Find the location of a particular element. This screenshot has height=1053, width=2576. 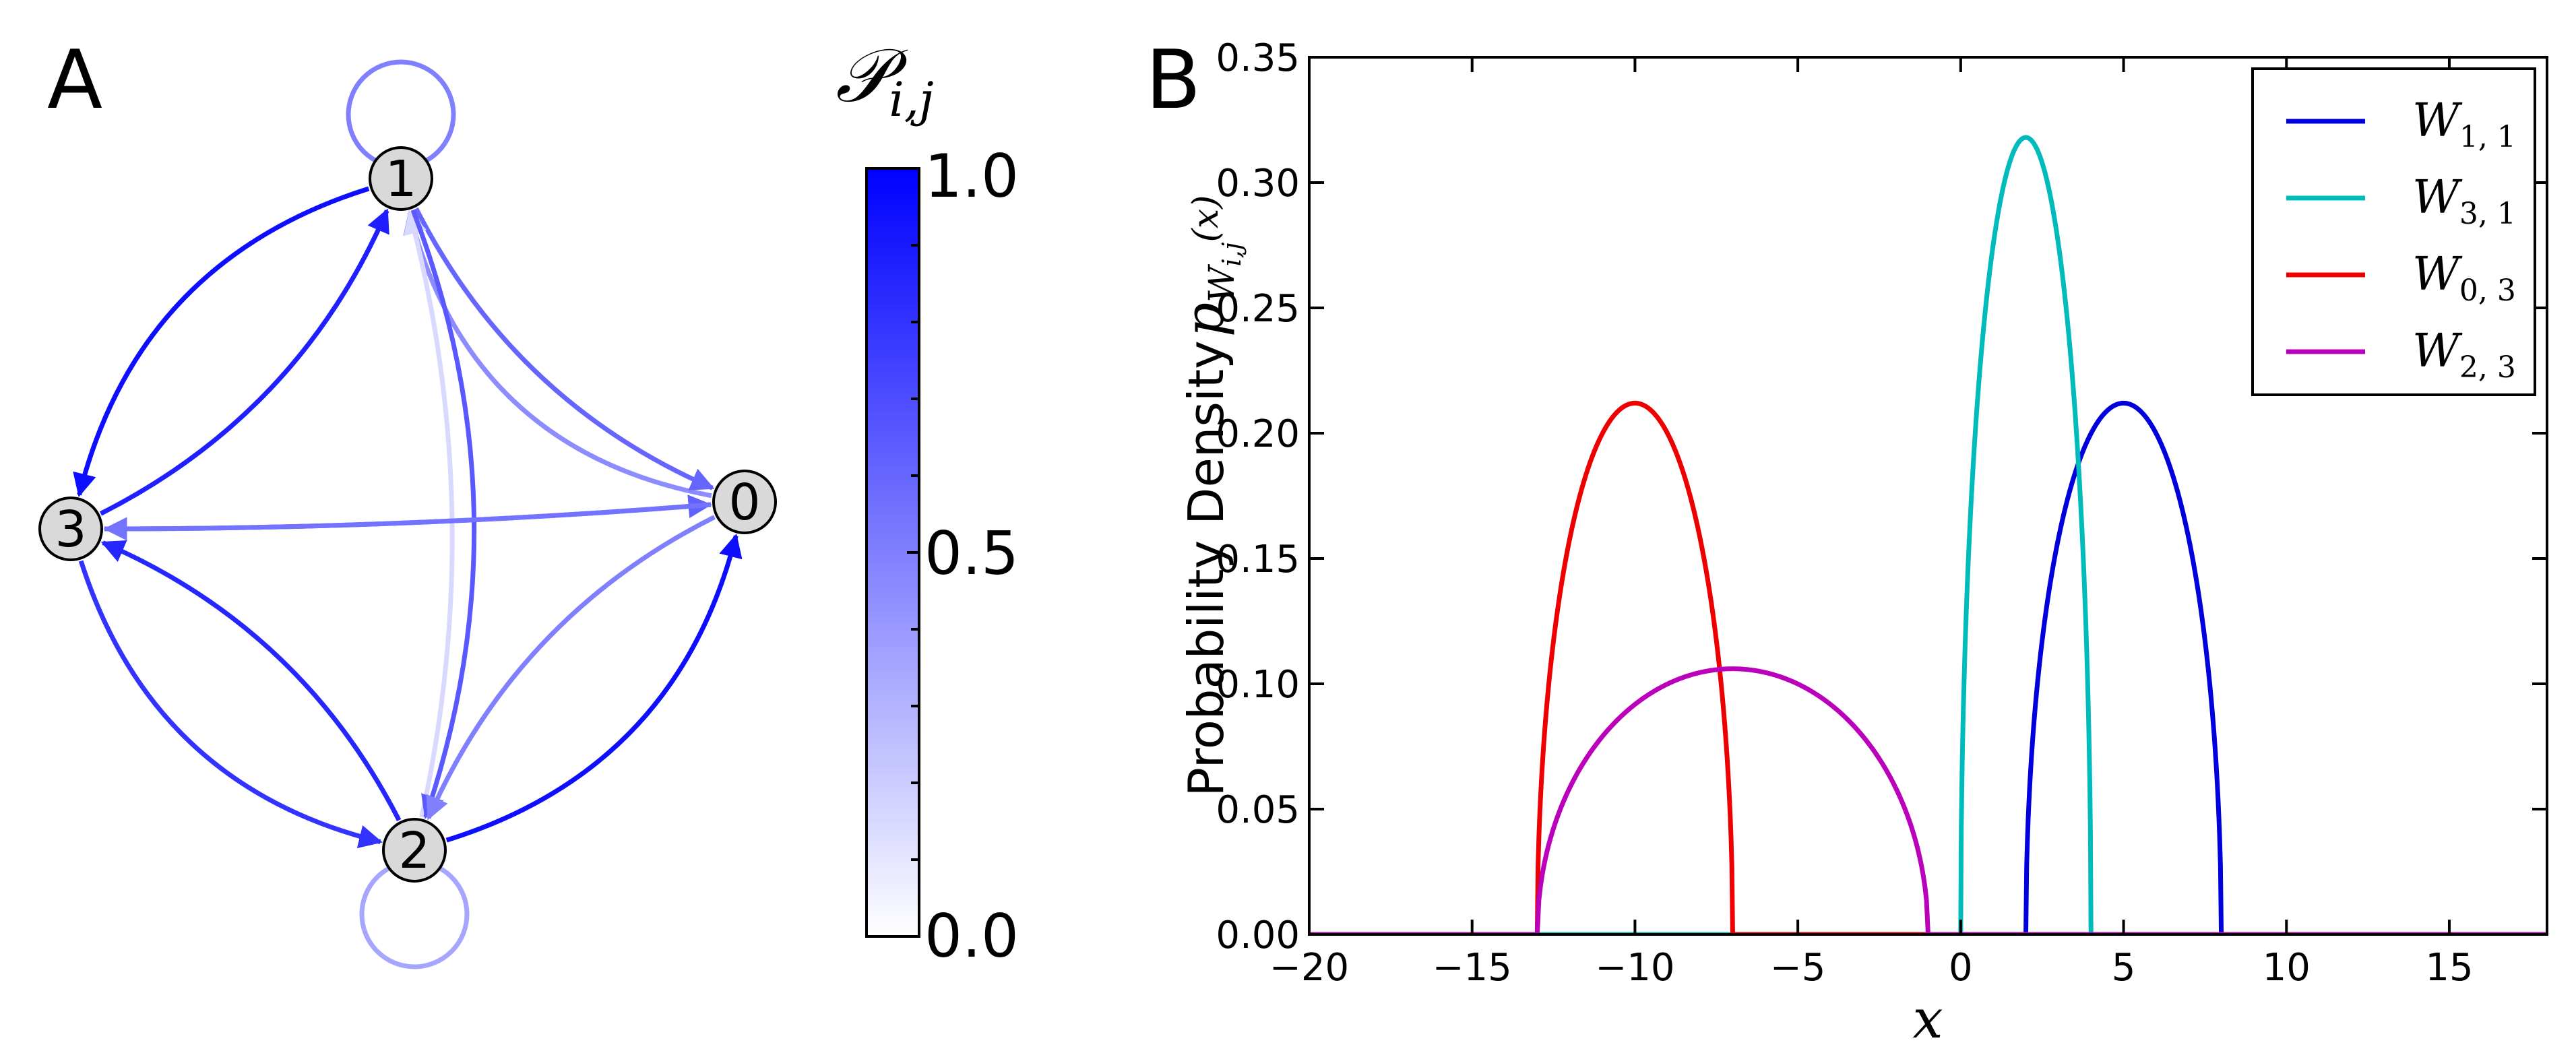

x-tick-label: −20 is located at coordinates (1309, 968).